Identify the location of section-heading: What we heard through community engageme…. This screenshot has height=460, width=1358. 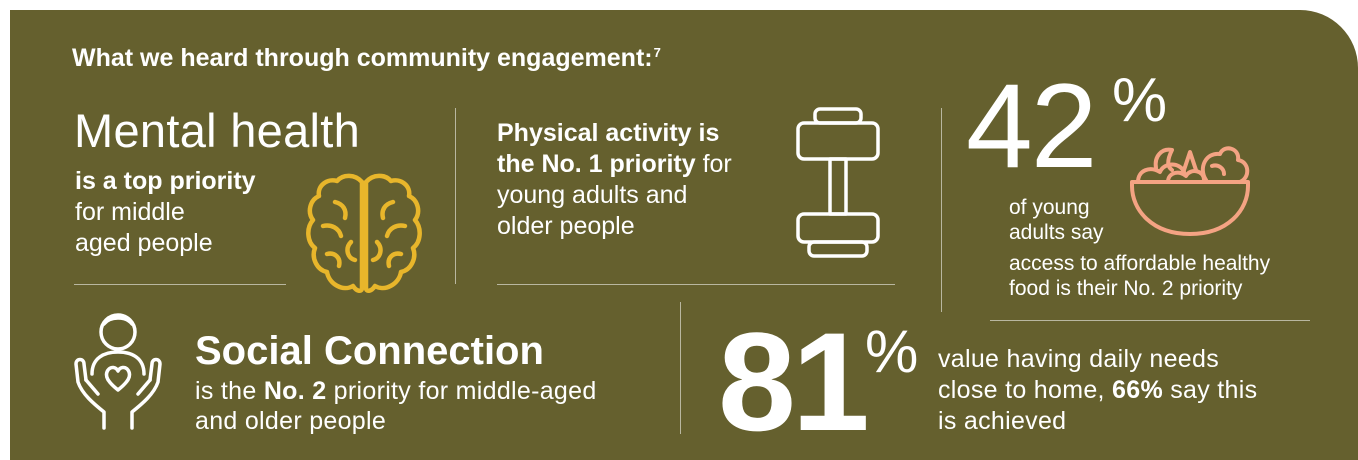
(366, 58).